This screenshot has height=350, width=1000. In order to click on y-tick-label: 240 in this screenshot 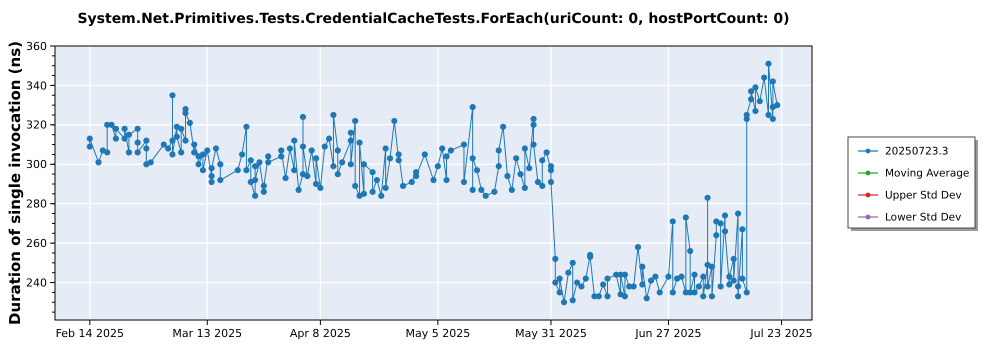, I will do `click(36, 283)`.